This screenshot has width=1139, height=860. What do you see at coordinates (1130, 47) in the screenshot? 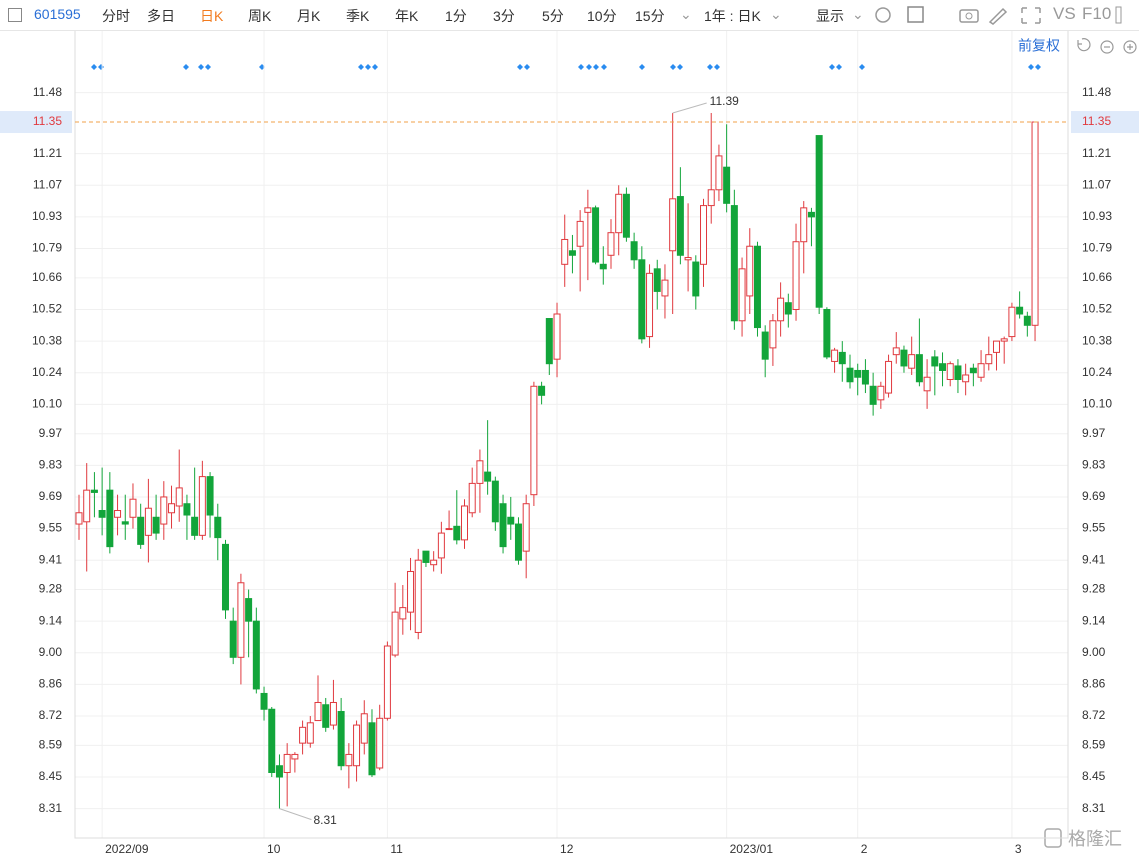
I see `zoom-in-icon` at bounding box center [1130, 47].